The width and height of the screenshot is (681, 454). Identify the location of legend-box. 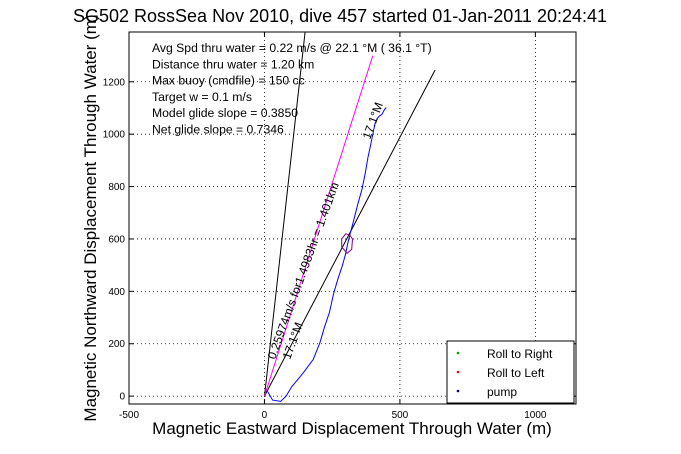
(510, 372).